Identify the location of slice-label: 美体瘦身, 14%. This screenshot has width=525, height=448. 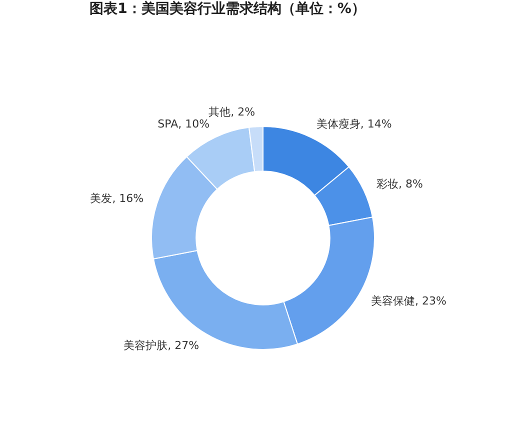
(354, 123).